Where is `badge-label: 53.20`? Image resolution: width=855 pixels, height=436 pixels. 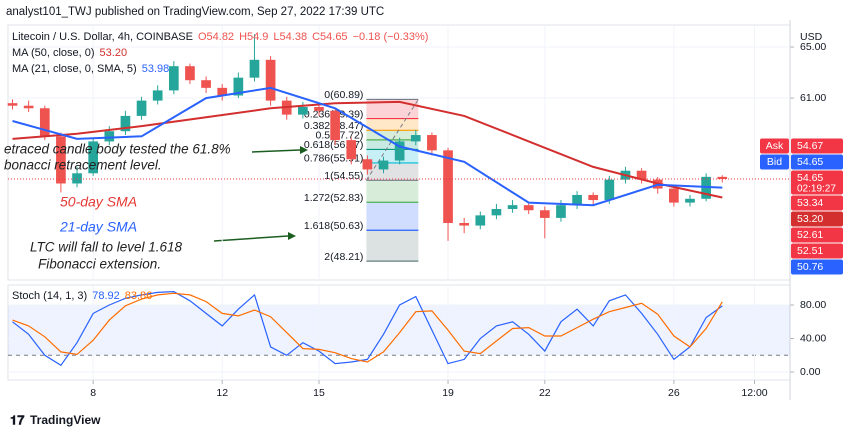 badge-label: 53.20 is located at coordinates (810, 219).